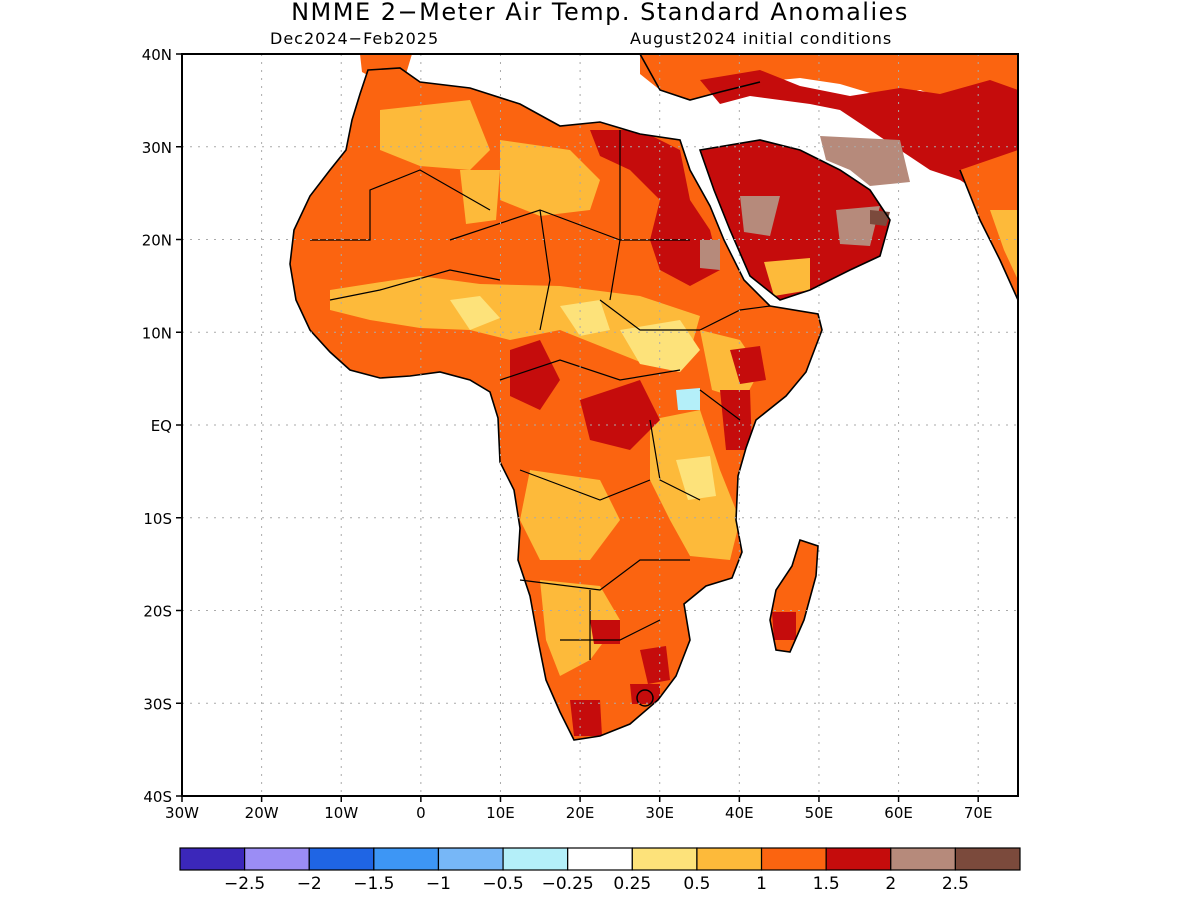 Image resolution: width=1200 pixels, height=900 pixels. Describe the element at coordinates (605, 632) in the screenshot. I see `botswana-patch` at that location.